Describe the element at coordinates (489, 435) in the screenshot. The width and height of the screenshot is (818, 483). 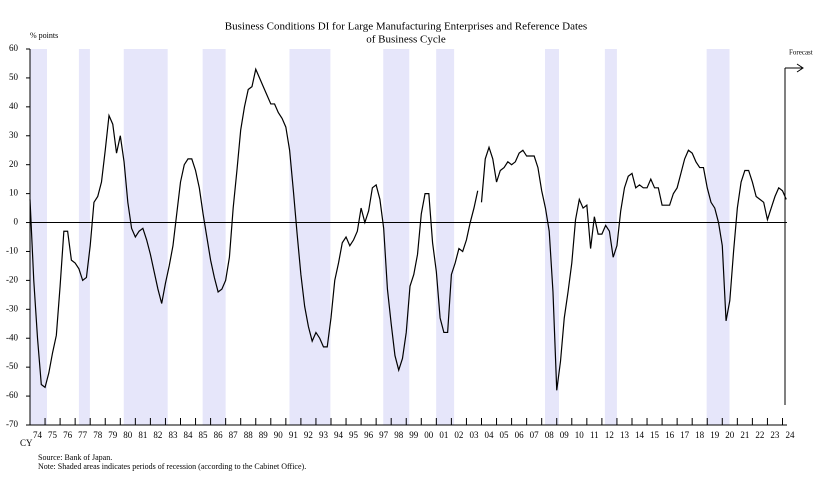
I see `x-tick-label: 04` at that location.